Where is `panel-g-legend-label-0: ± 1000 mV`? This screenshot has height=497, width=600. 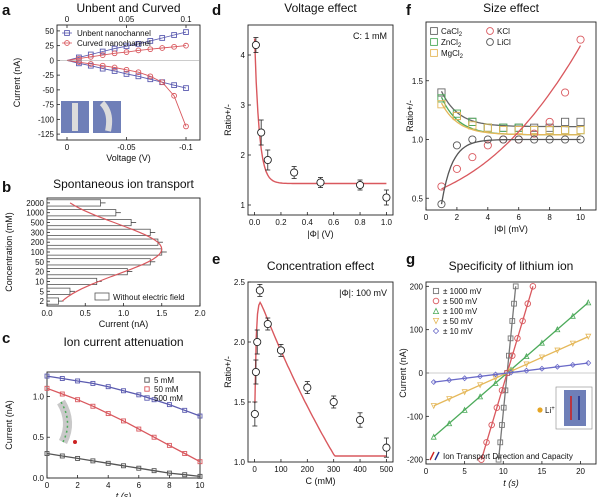 panel-g-legend-label-0: ± 1000 mV is located at coordinates (462, 291).